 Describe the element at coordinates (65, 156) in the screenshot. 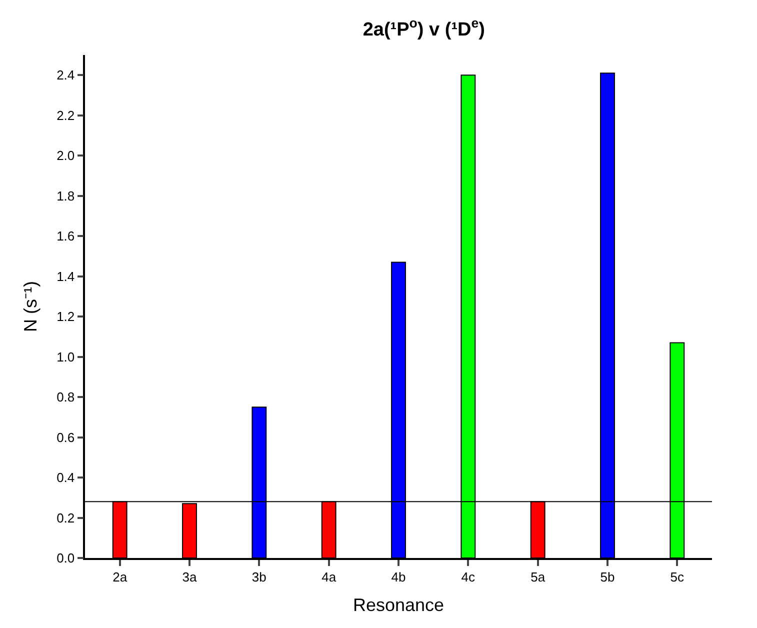

I see `y-tick-label: 2.0` at that location.